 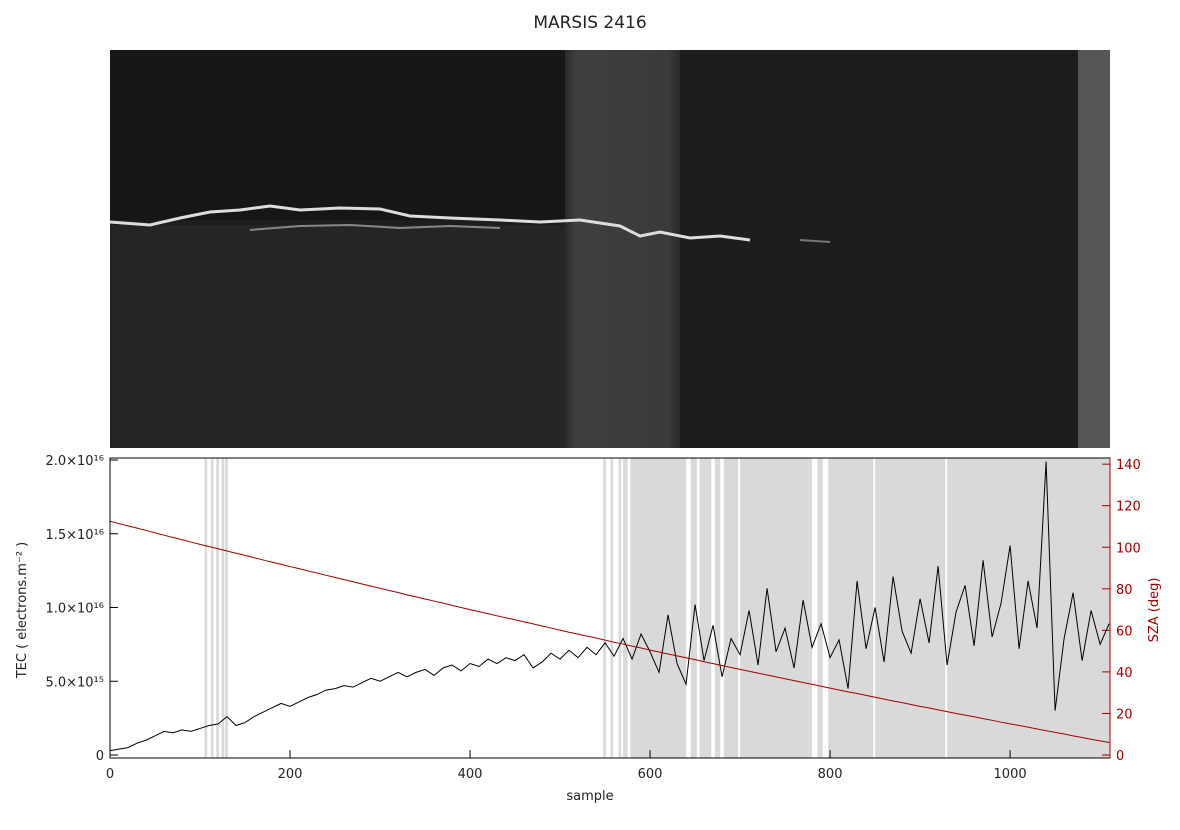 I want to click on chart-title: MARSIS 2416, so click(x=589, y=23).